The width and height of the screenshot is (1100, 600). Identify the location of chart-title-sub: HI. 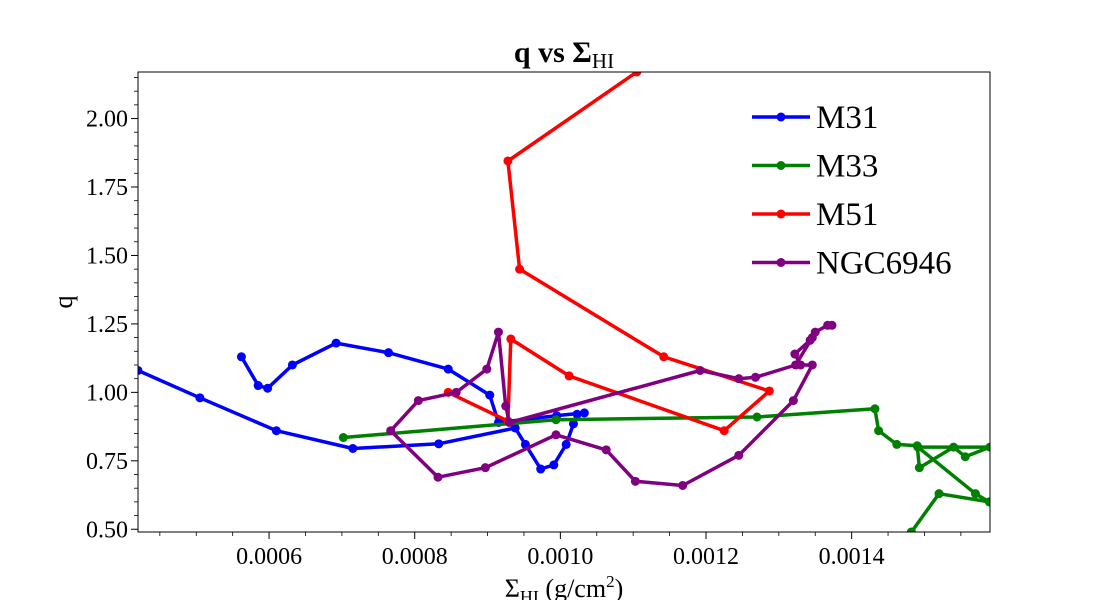
(603, 61).